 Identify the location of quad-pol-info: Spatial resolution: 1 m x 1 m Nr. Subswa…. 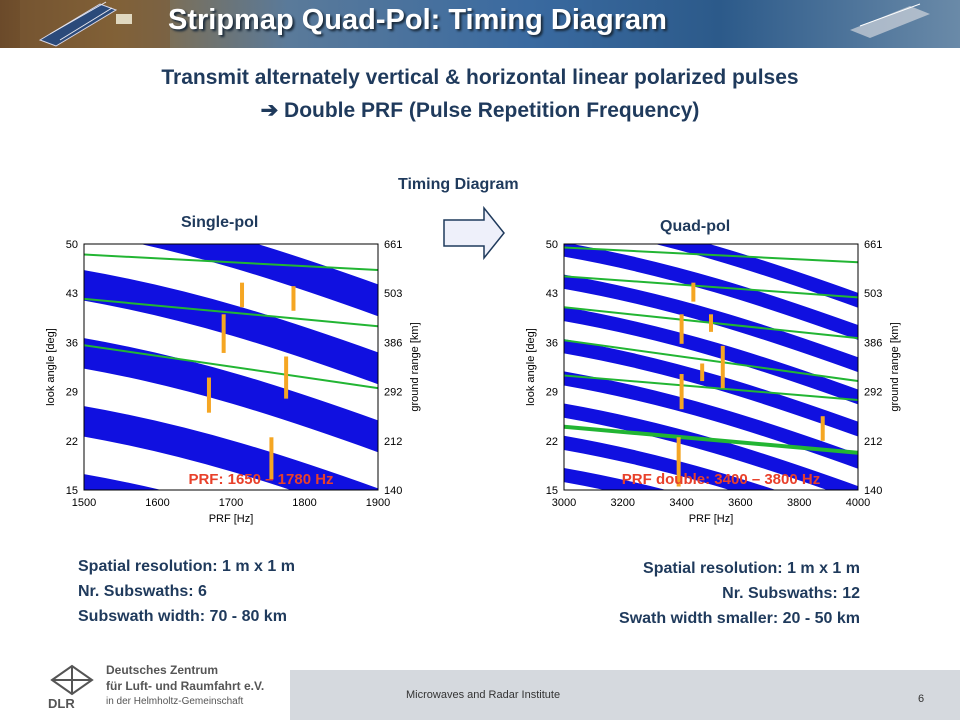
(690, 593).